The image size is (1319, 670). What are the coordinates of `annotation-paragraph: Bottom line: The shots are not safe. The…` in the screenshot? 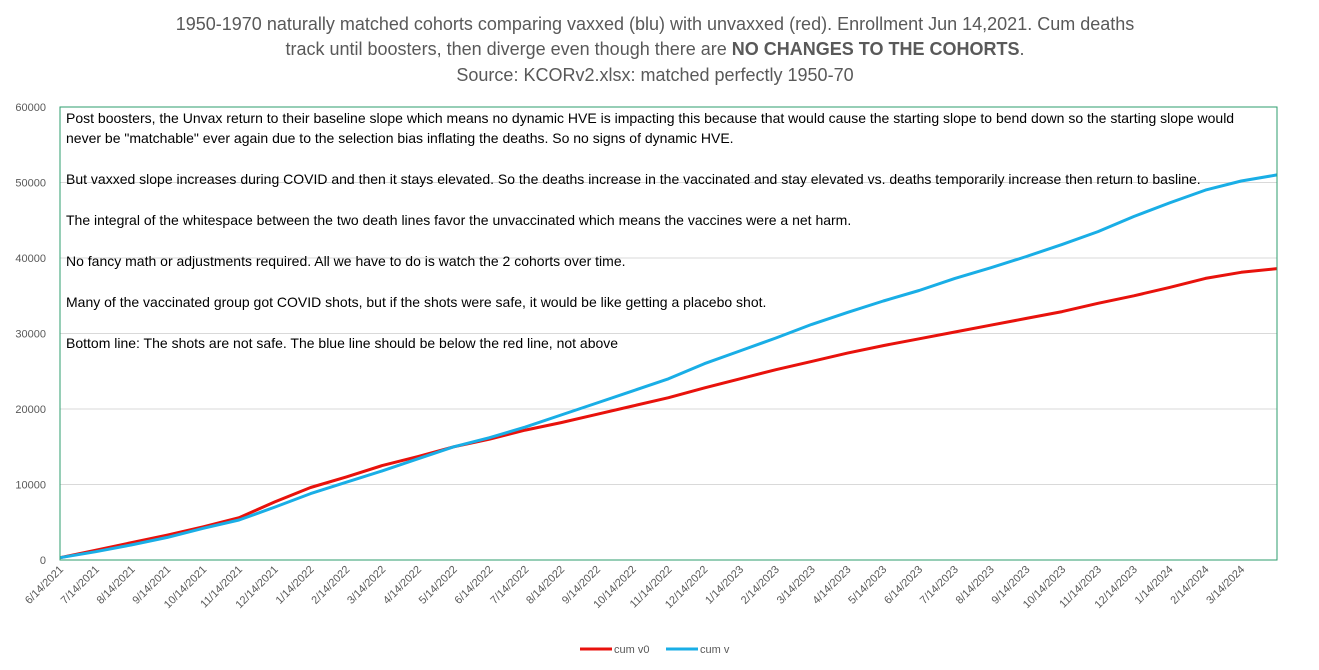 It's located at (342, 343).